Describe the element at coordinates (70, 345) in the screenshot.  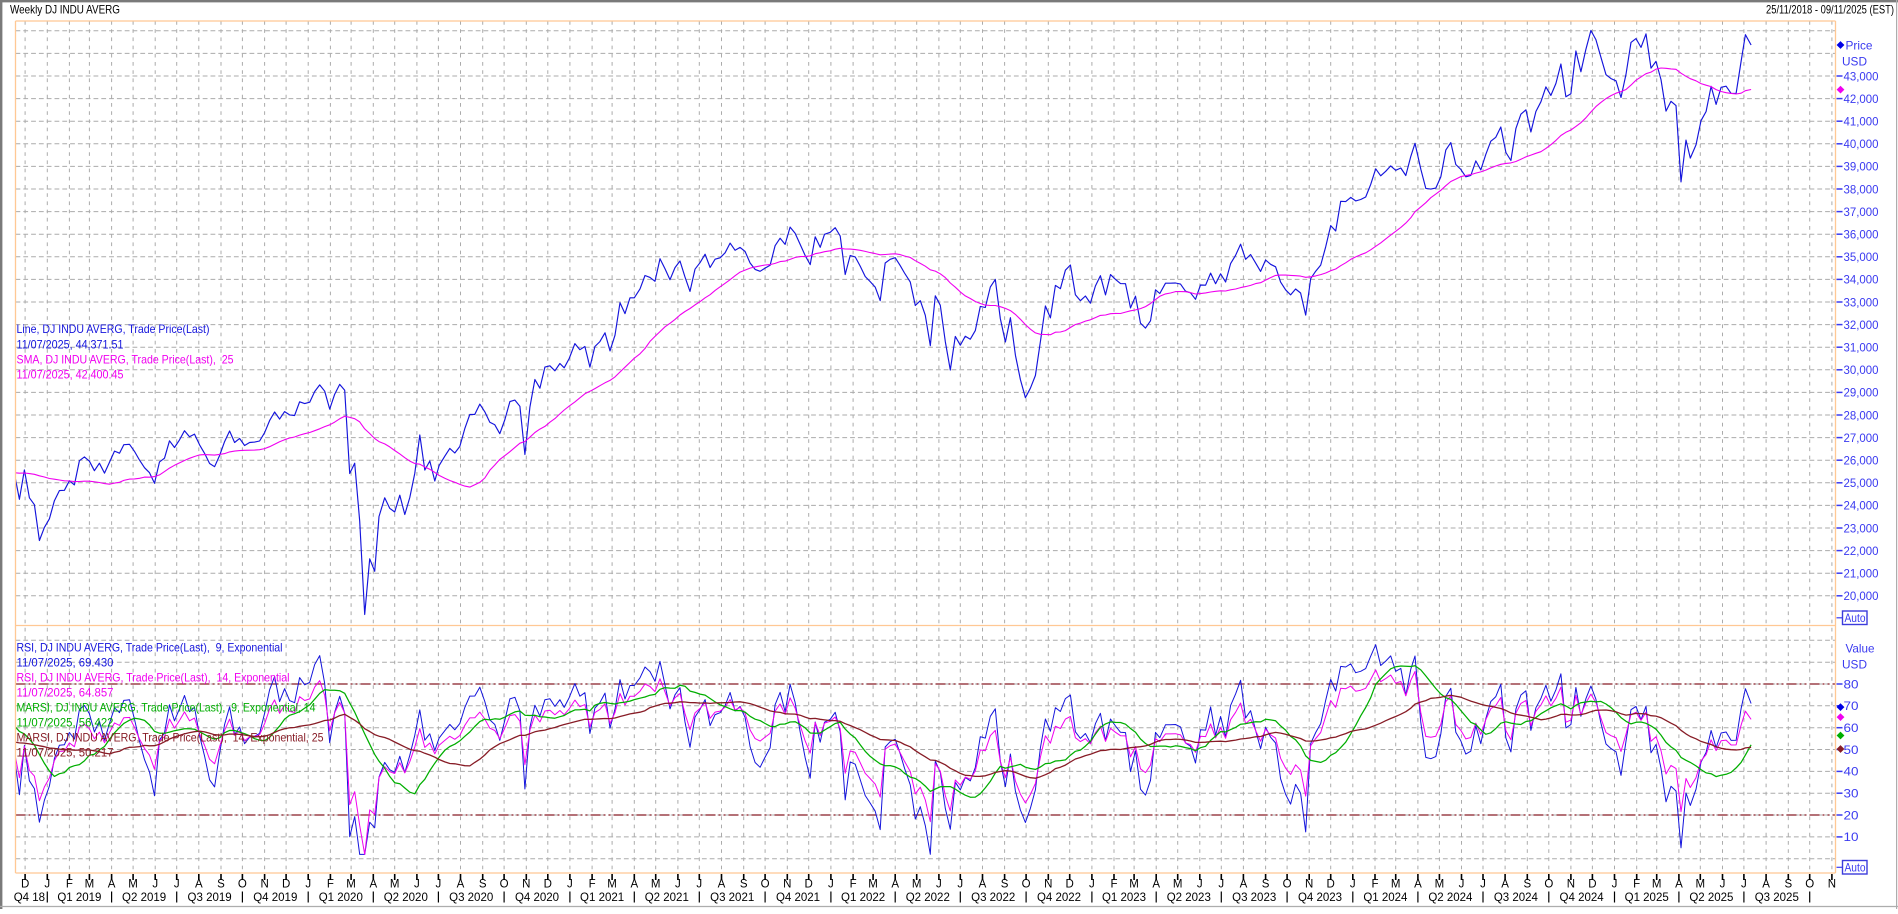
I see `svg-text: 11/07/2025, 44,371.51` at that location.